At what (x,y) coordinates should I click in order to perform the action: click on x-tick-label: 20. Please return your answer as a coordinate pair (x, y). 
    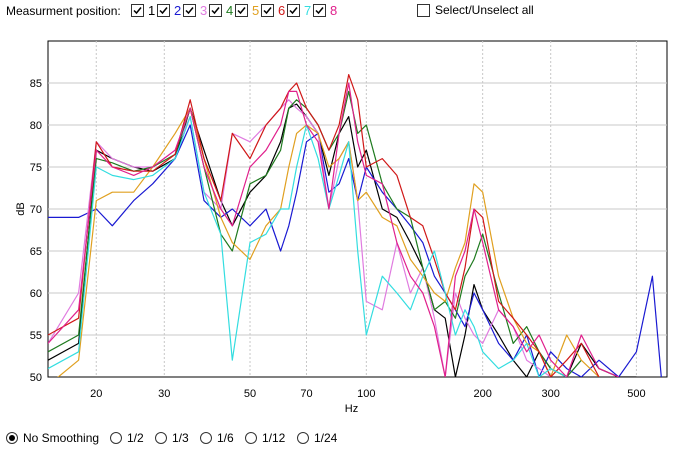
    Looking at the image, I should click on (96, 394).